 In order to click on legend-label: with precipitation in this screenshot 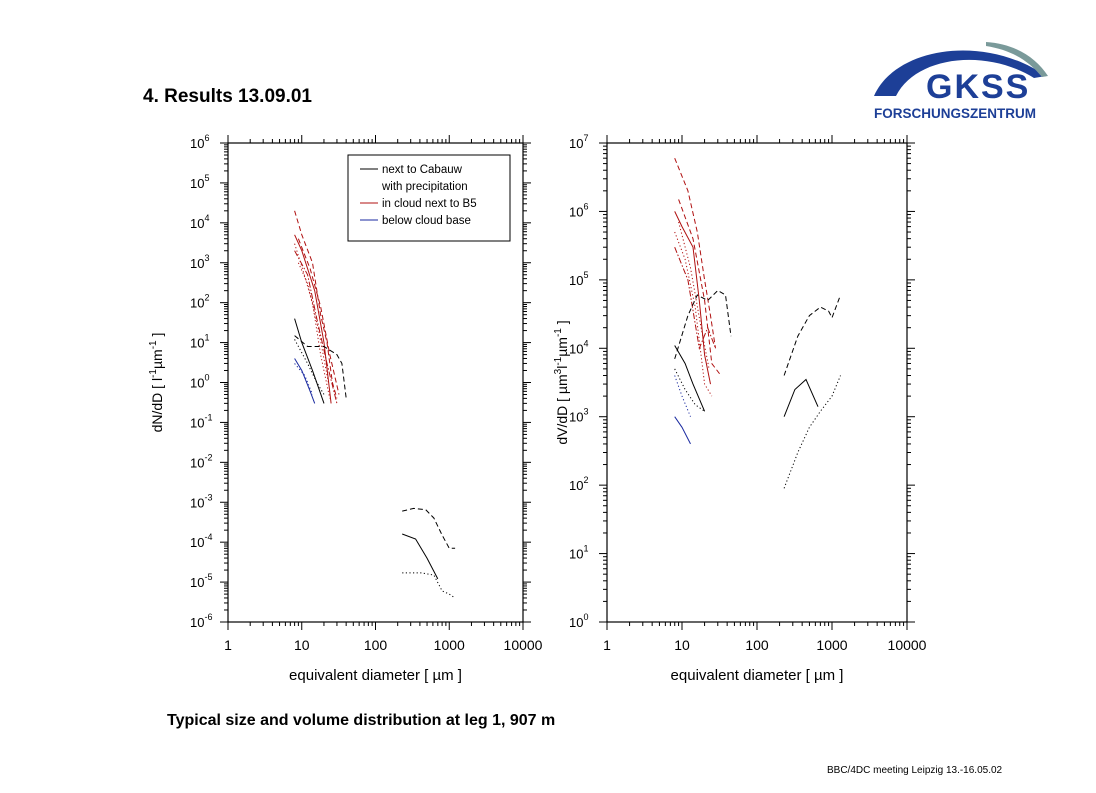, I will do `click(424, 187)`.